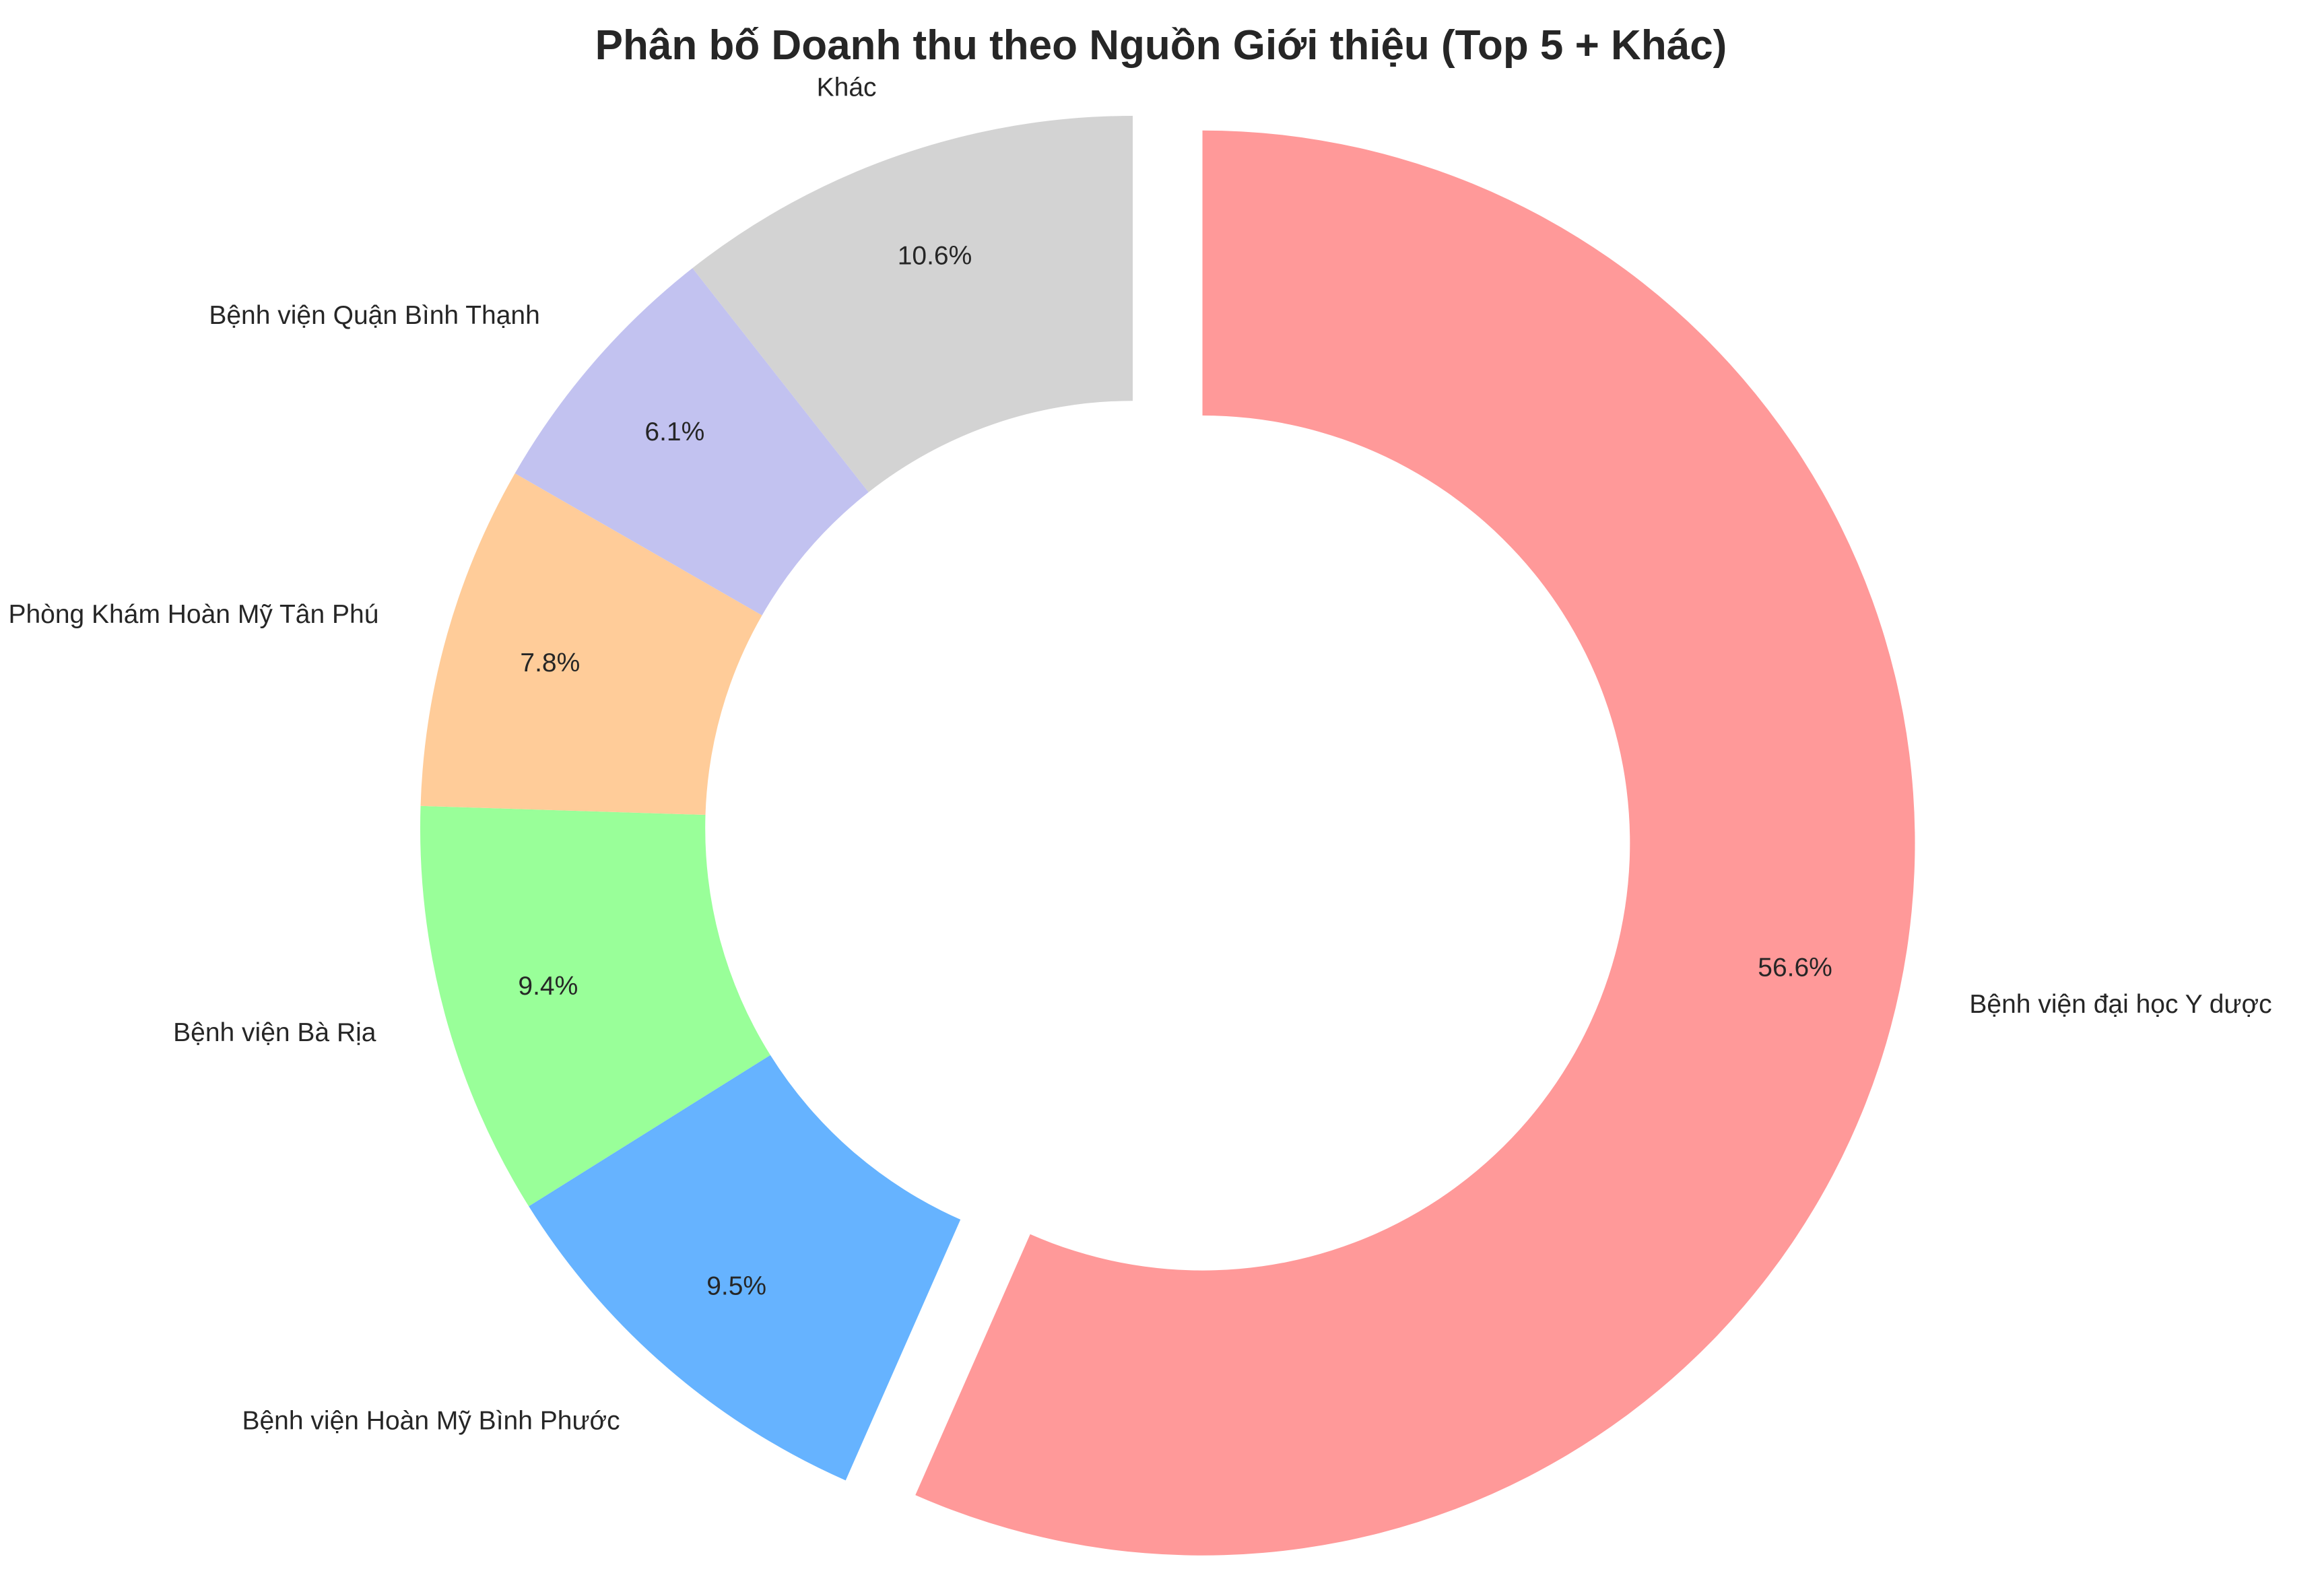 Image resolution: width=2322 pixels, height=1596 pixels. What do you see at coordinates (431, 1421) in the screenshot?
I see `slice-label-1: Bệnh viện Hoàn Mỹ Bình Phước` at bounding box center [431, 1421].